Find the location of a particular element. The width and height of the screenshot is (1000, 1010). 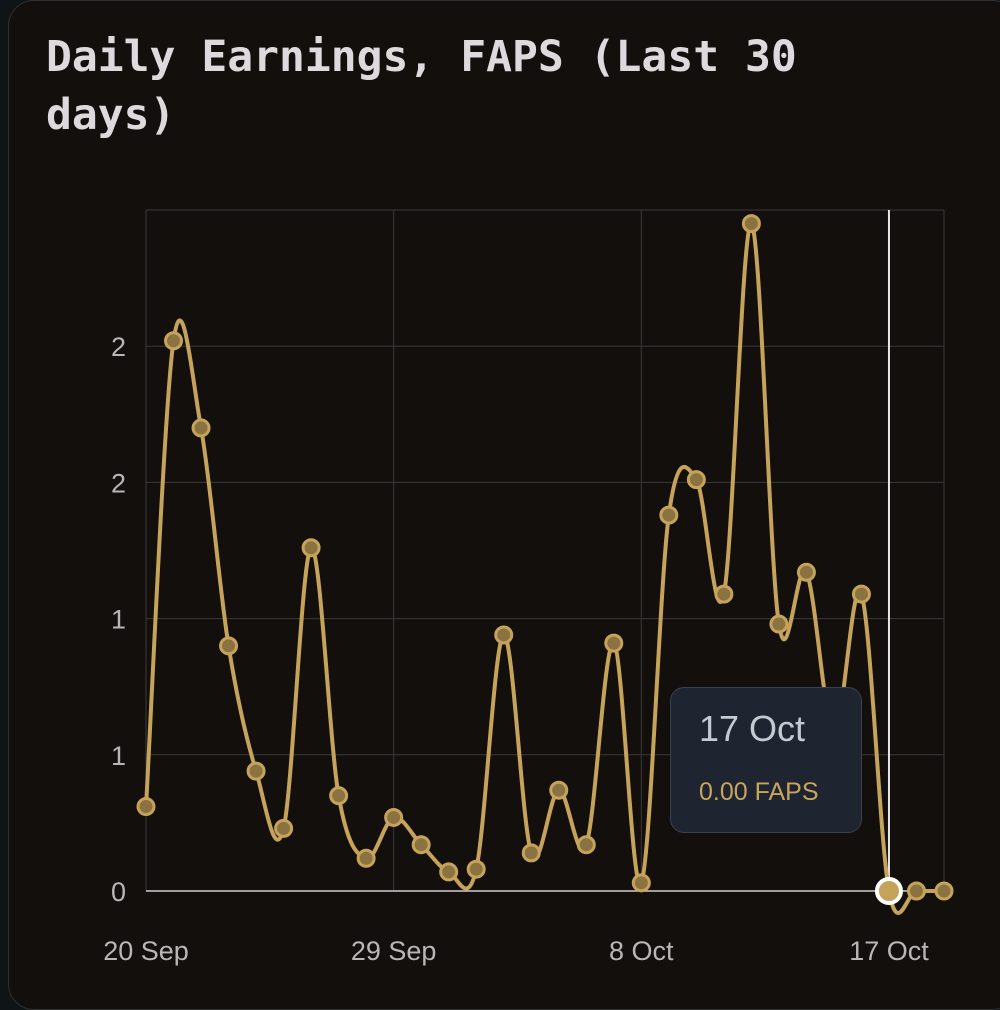

tooltip-value: 0.00 FAPS is located at coordinates (759, 792).